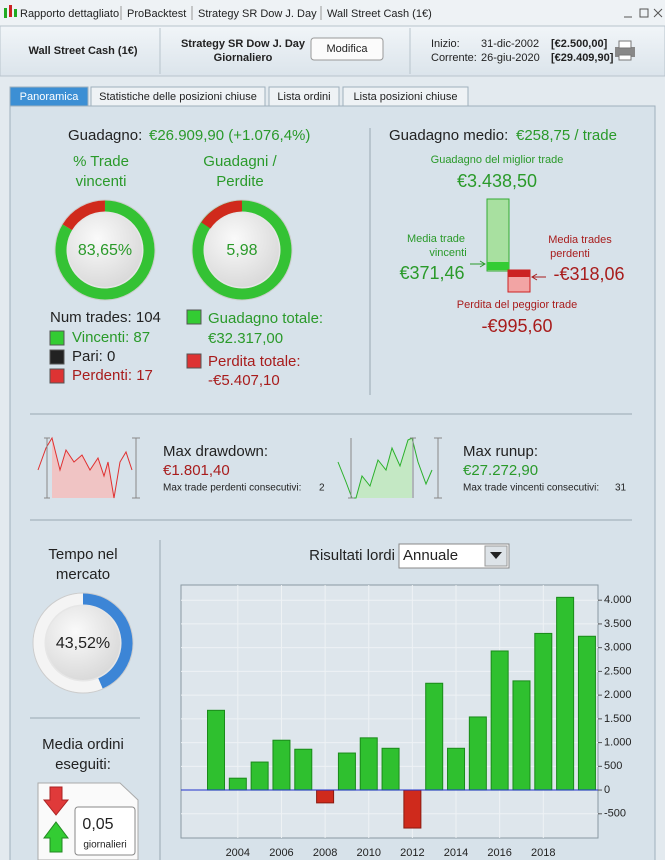  I want to click on ring-arc, so click(105, 250).